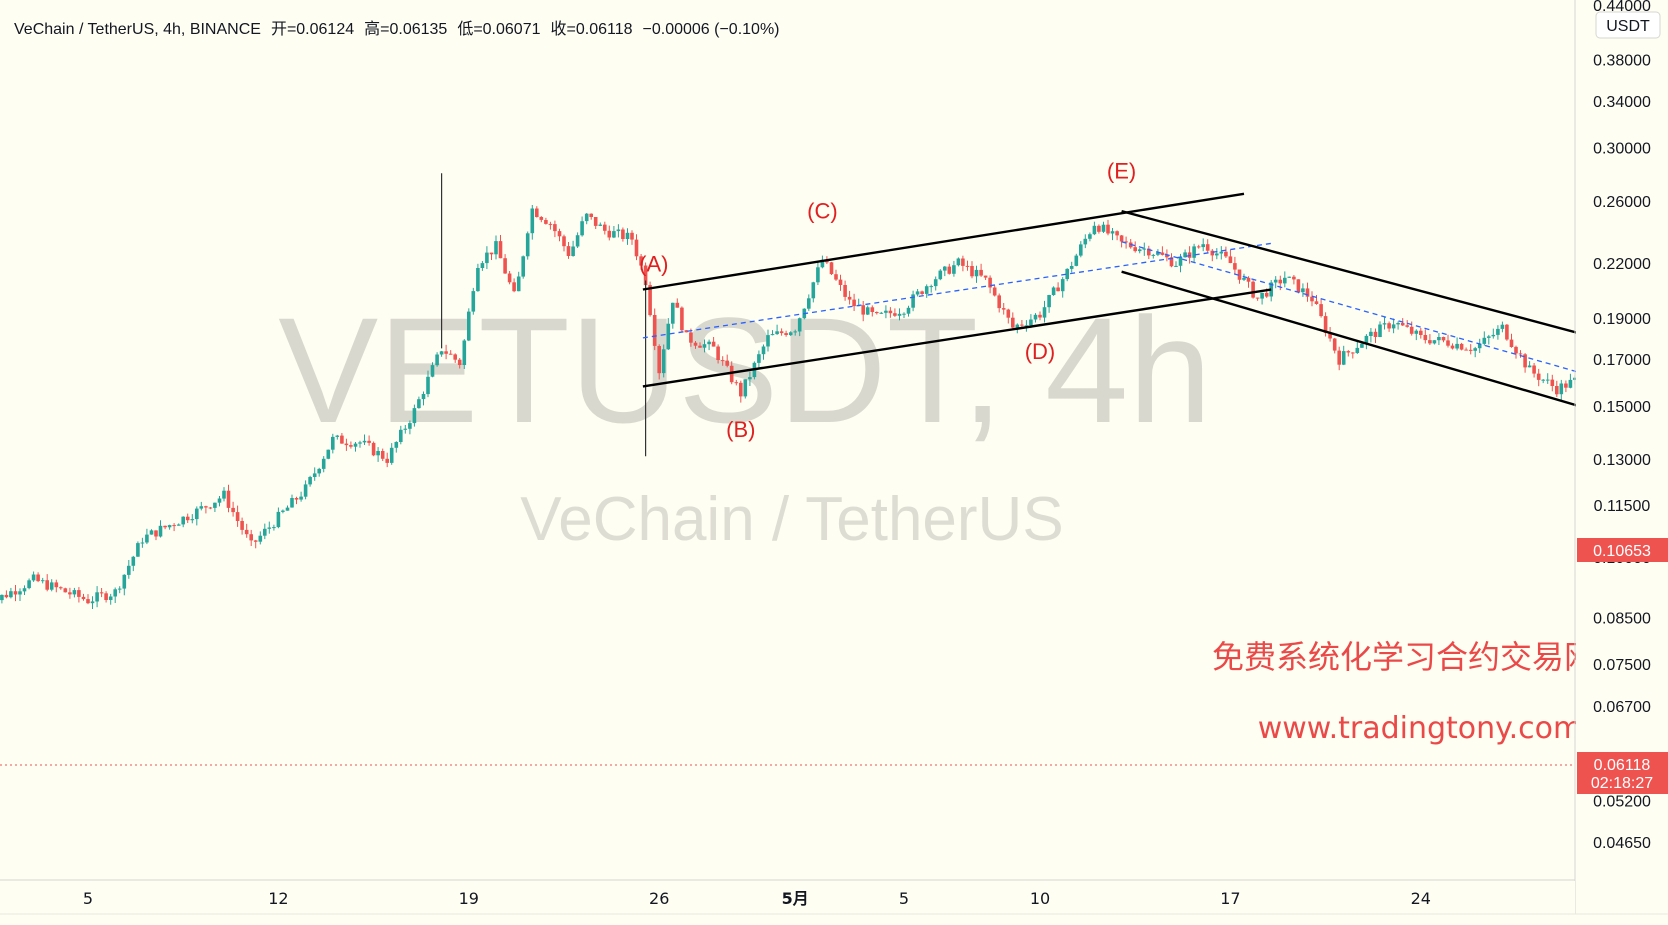 Image resolution: width=1668 pixels, height=925 pixels. I want to click on unit-box, so click(1628, 25).